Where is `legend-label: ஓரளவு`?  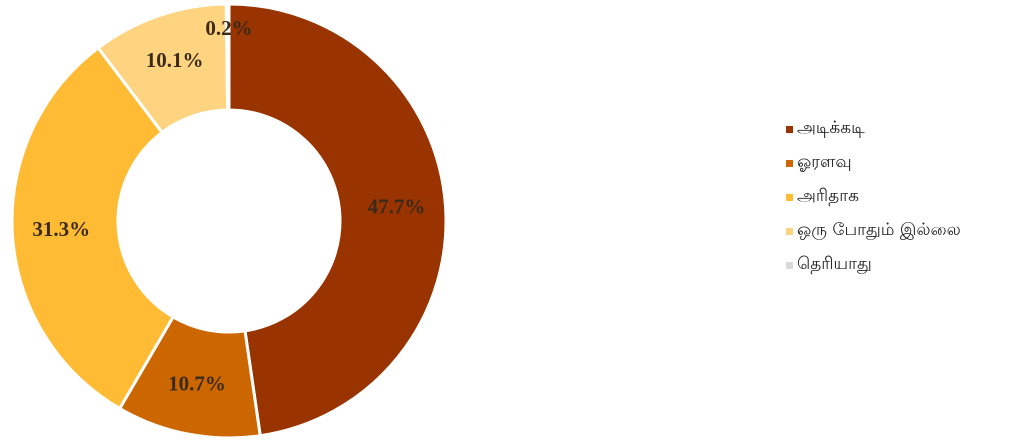
legend-label: ஓரளவு is located at coordinates (824, 162).